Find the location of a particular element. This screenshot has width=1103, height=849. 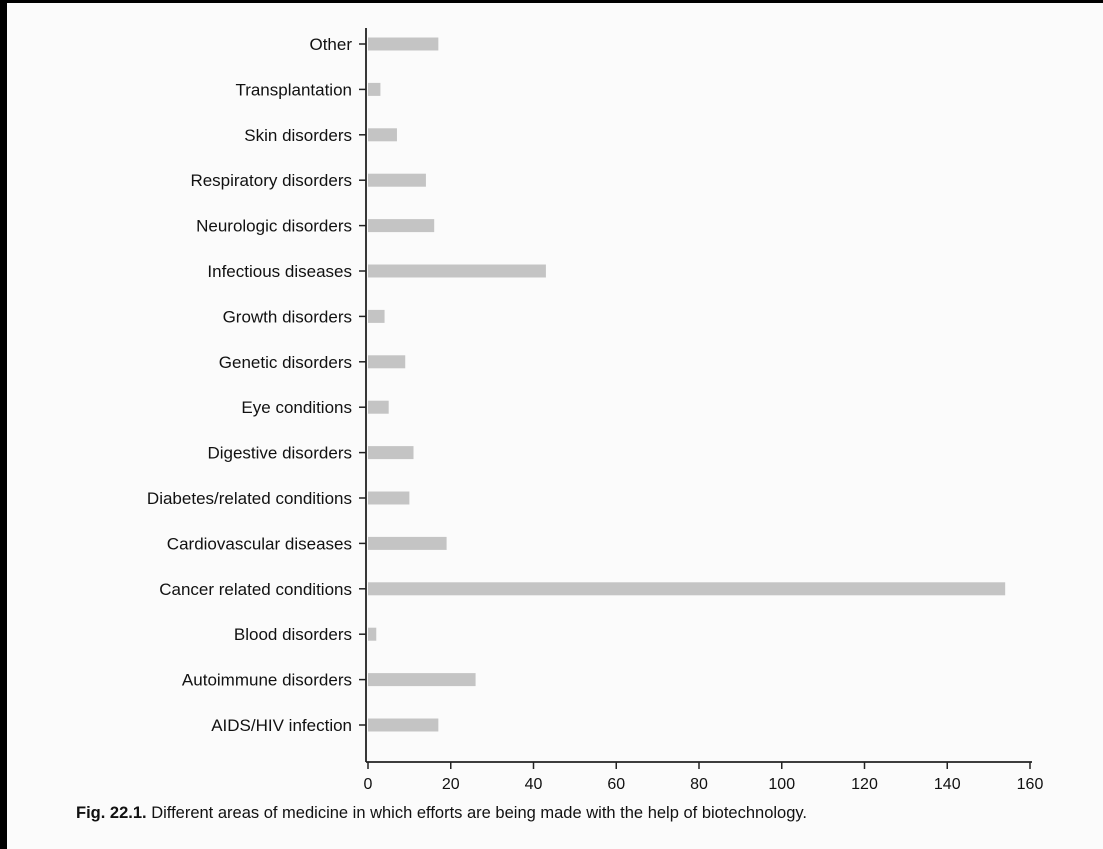

category-label: Skin disorders is located at coordinates (298, 135).